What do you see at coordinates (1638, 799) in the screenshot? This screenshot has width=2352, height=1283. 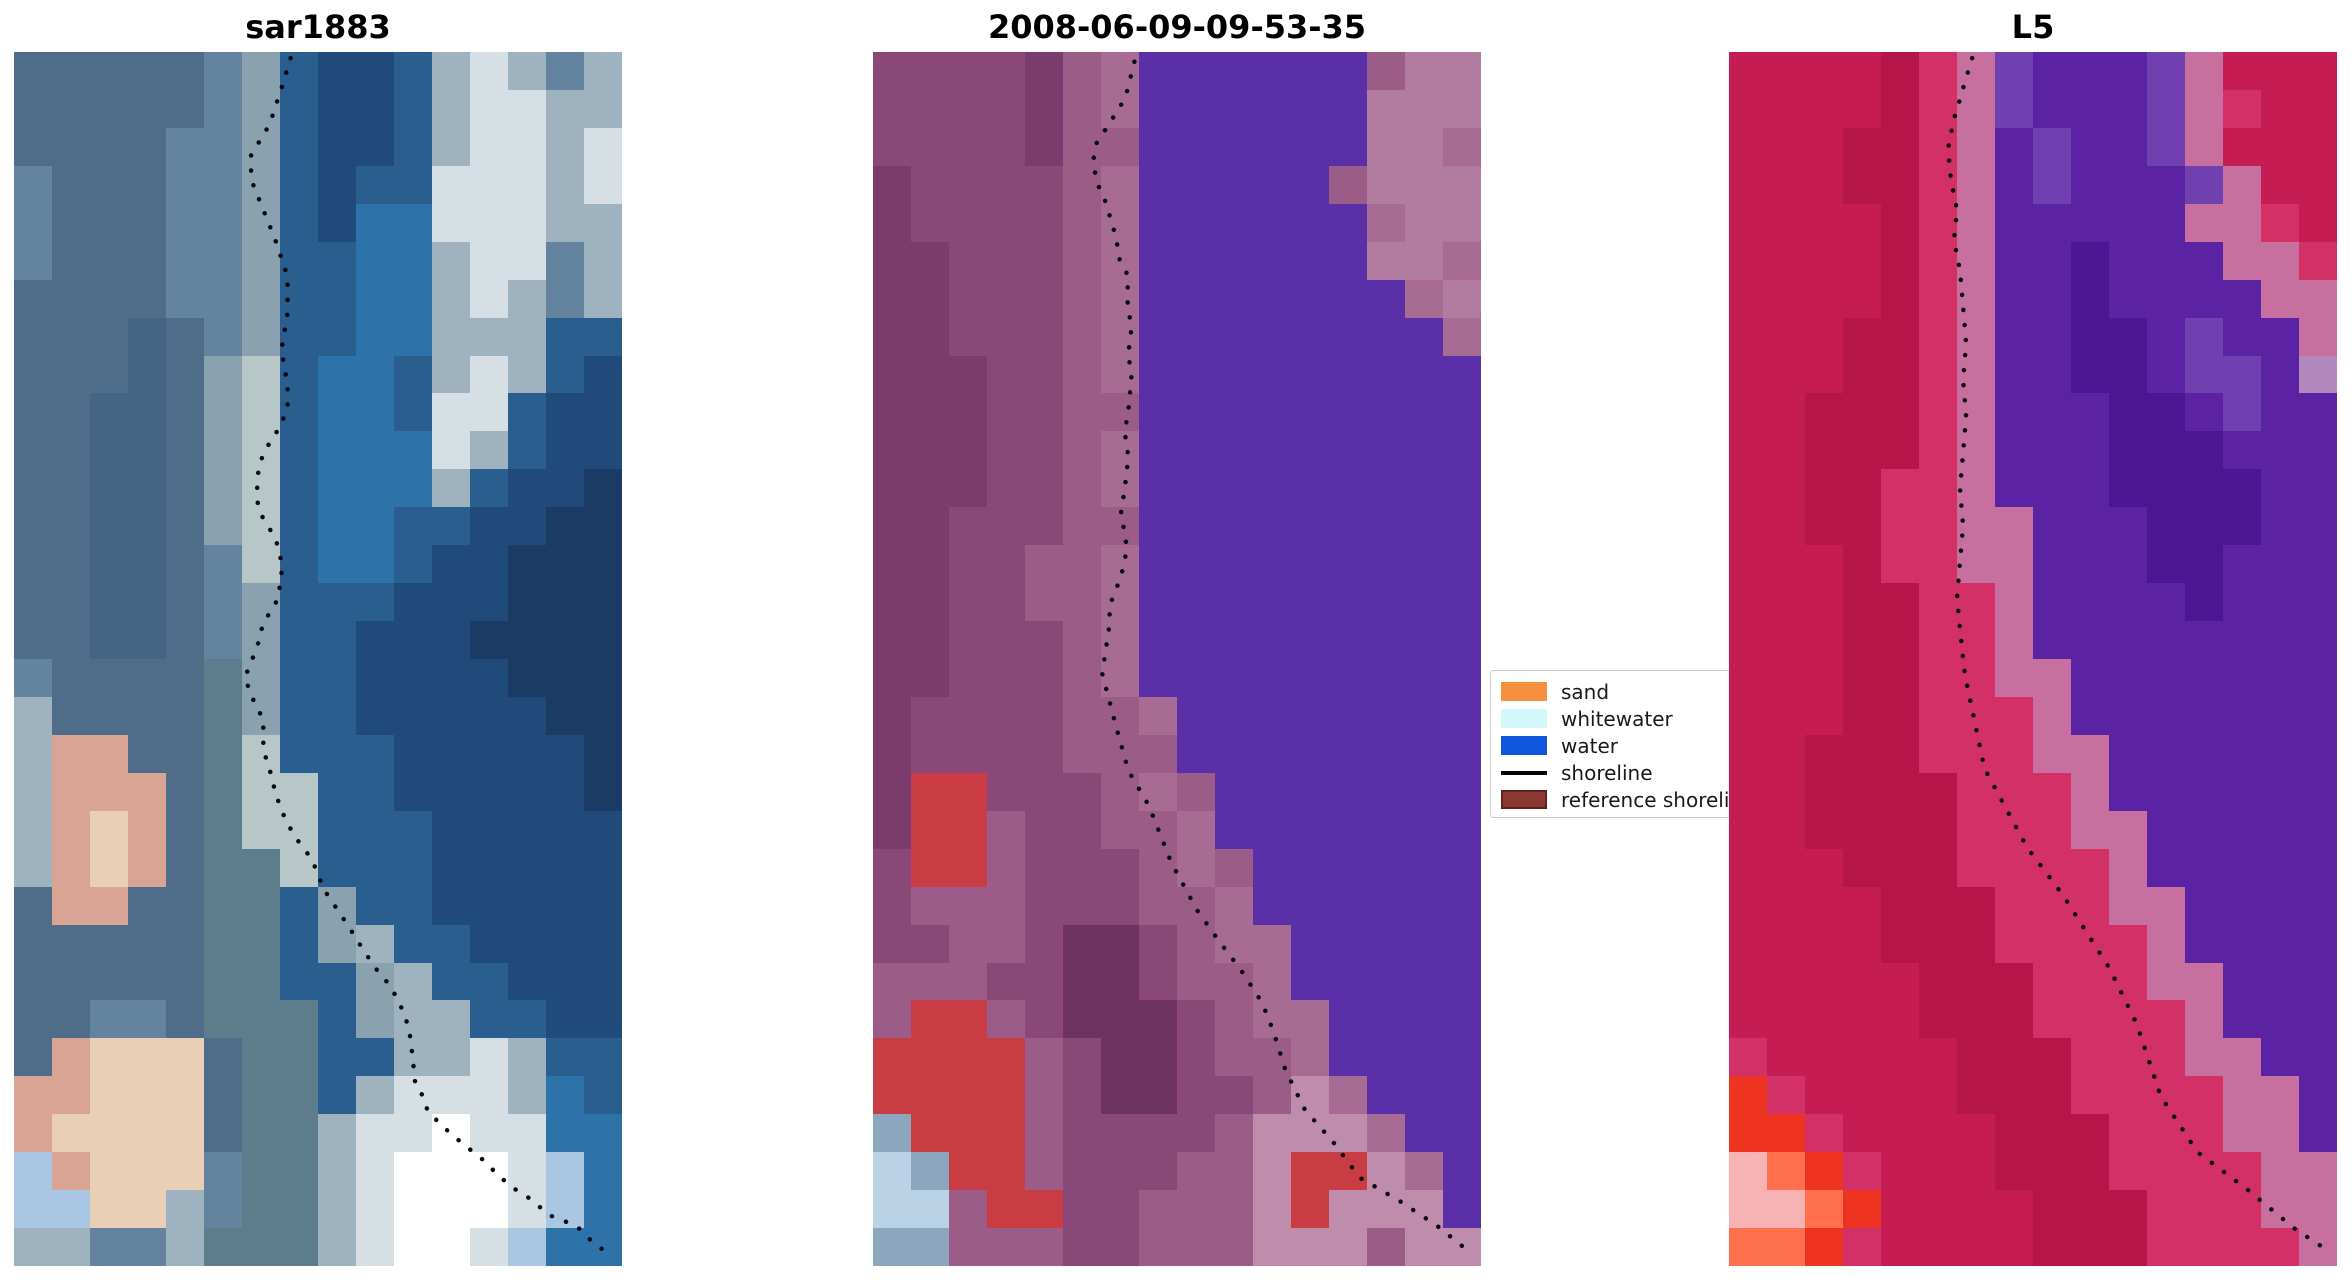 I see `legend-item-reference-shoreline: reference shoreline` at bounding box center [1638, 799].